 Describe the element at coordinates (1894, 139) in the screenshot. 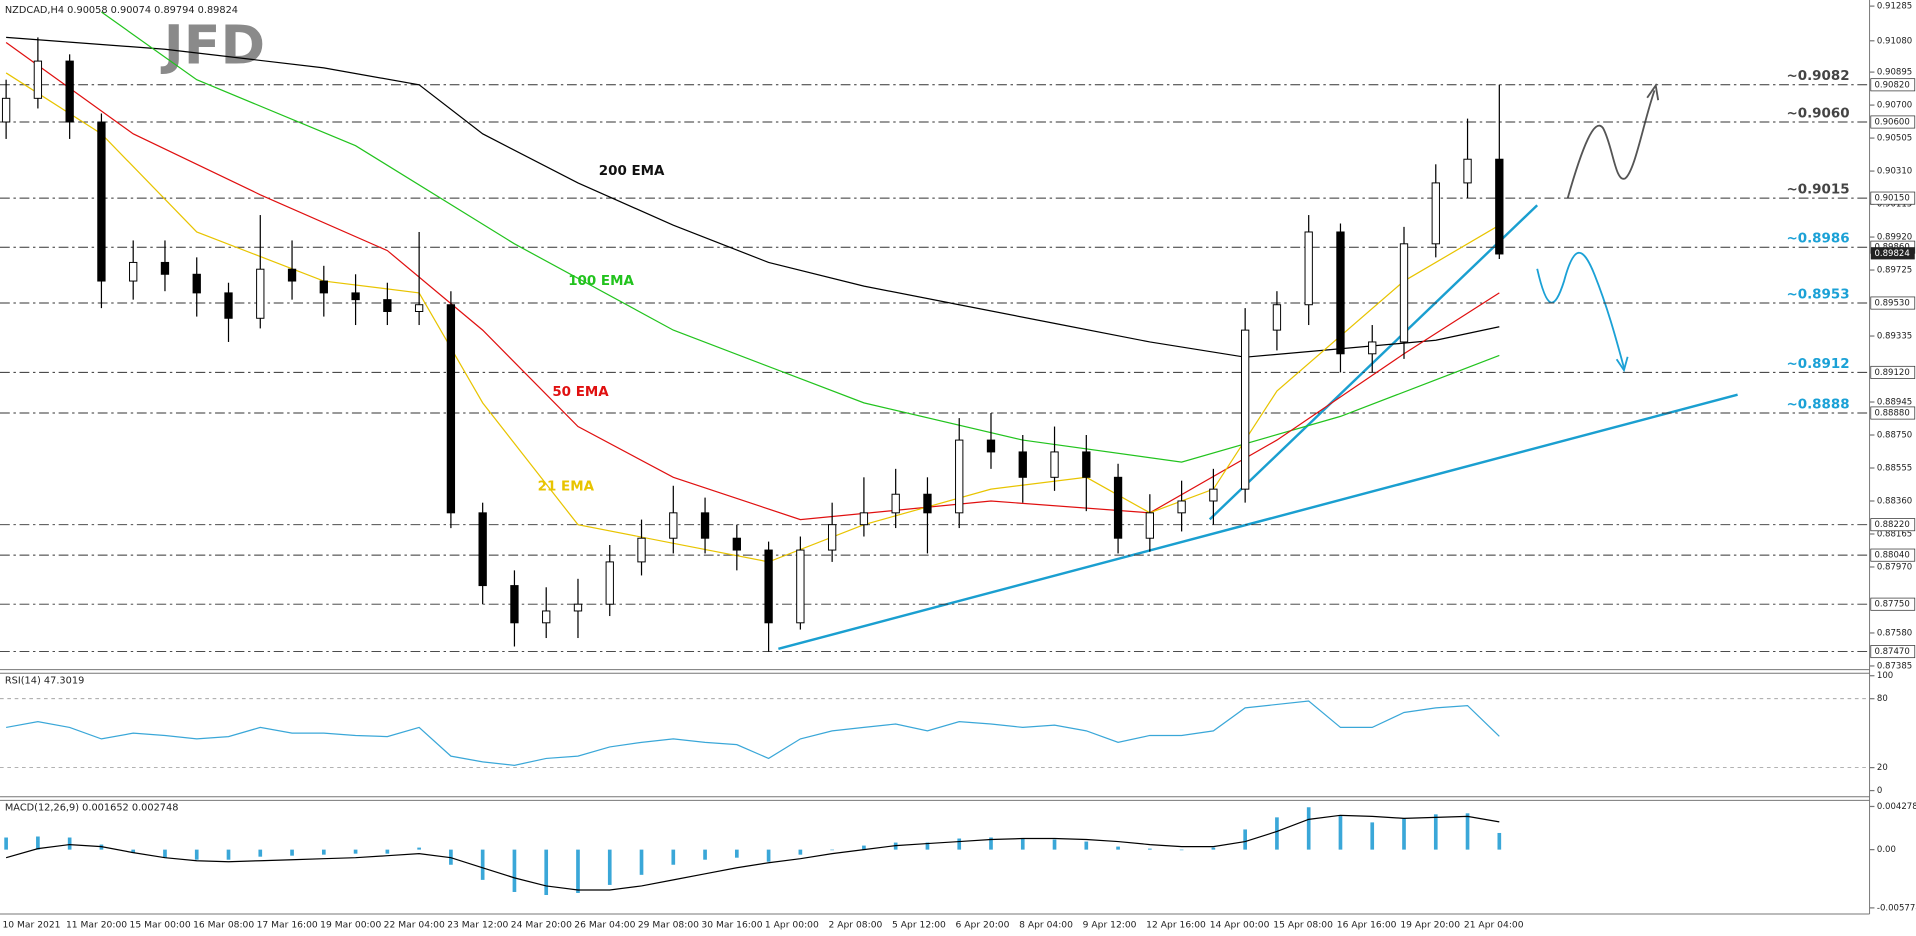

I see `y-tick-label: 0.90505` at that location.